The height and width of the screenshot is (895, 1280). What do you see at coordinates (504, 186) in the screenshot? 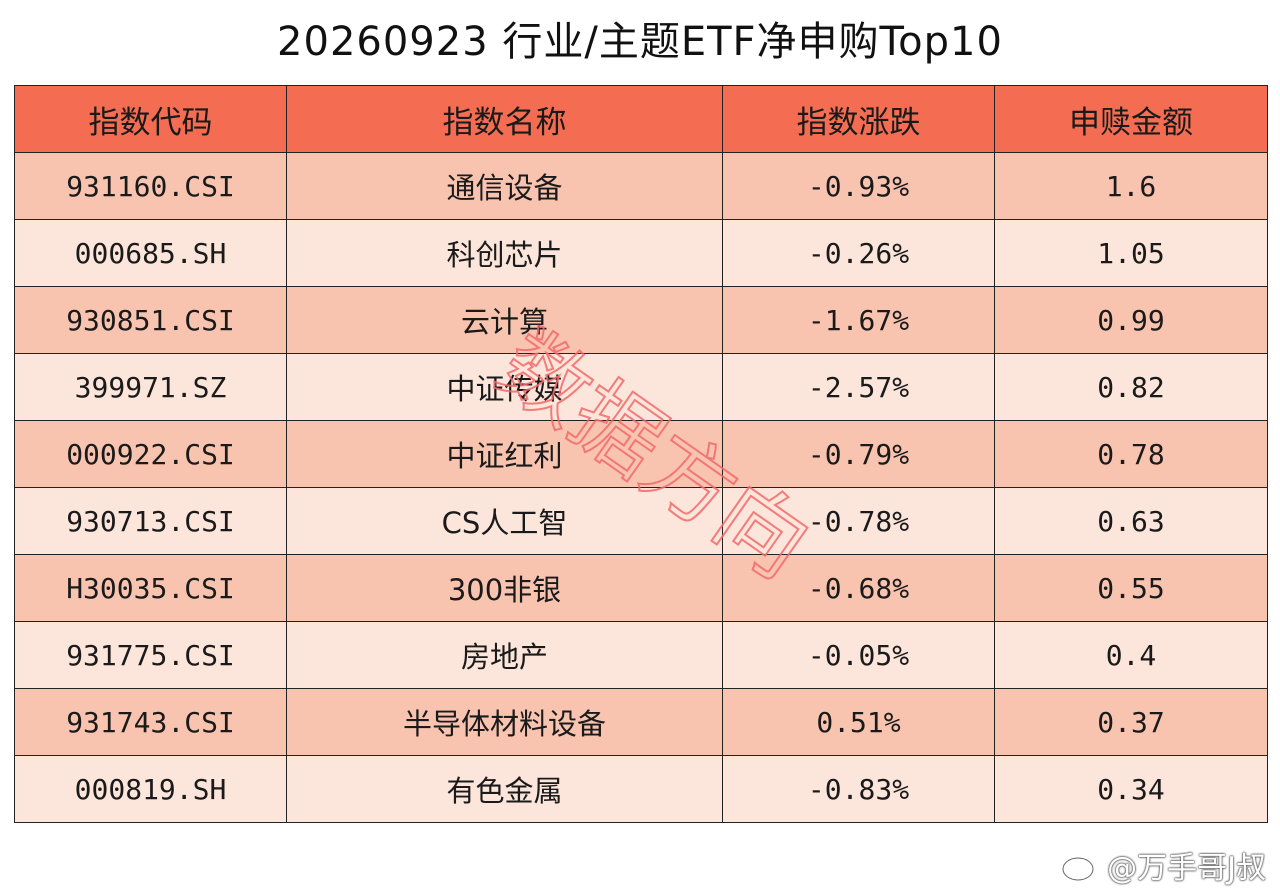
I see `index-name-cell: 通信设备` at bounding box center [504, 186].